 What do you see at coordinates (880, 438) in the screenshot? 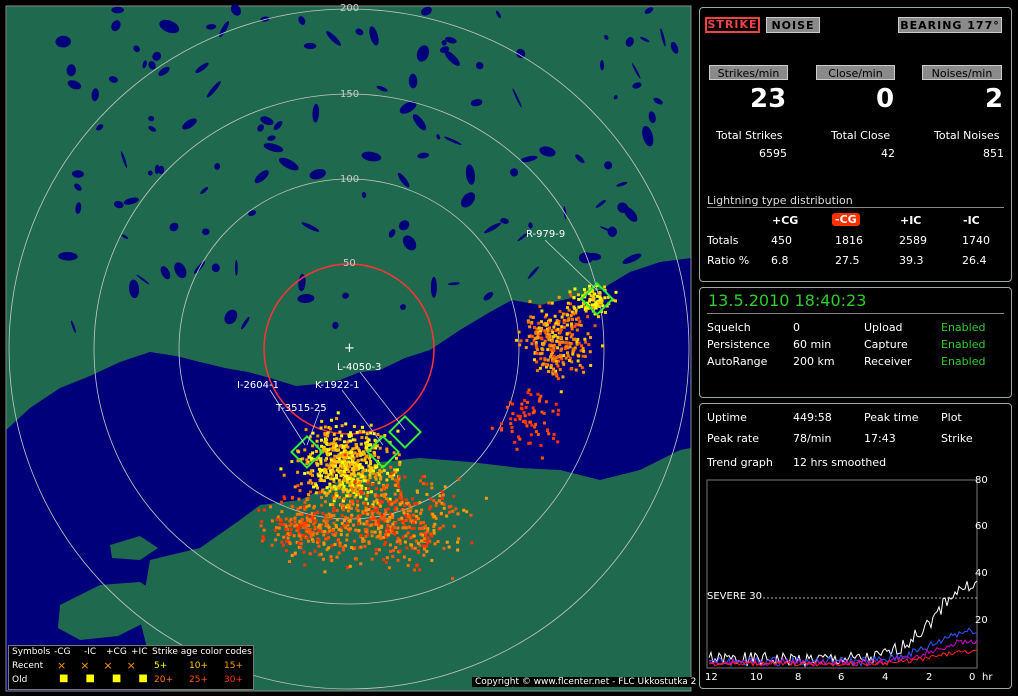
I see `peak-time-value: 17:43` at bounding box center [880, 438].